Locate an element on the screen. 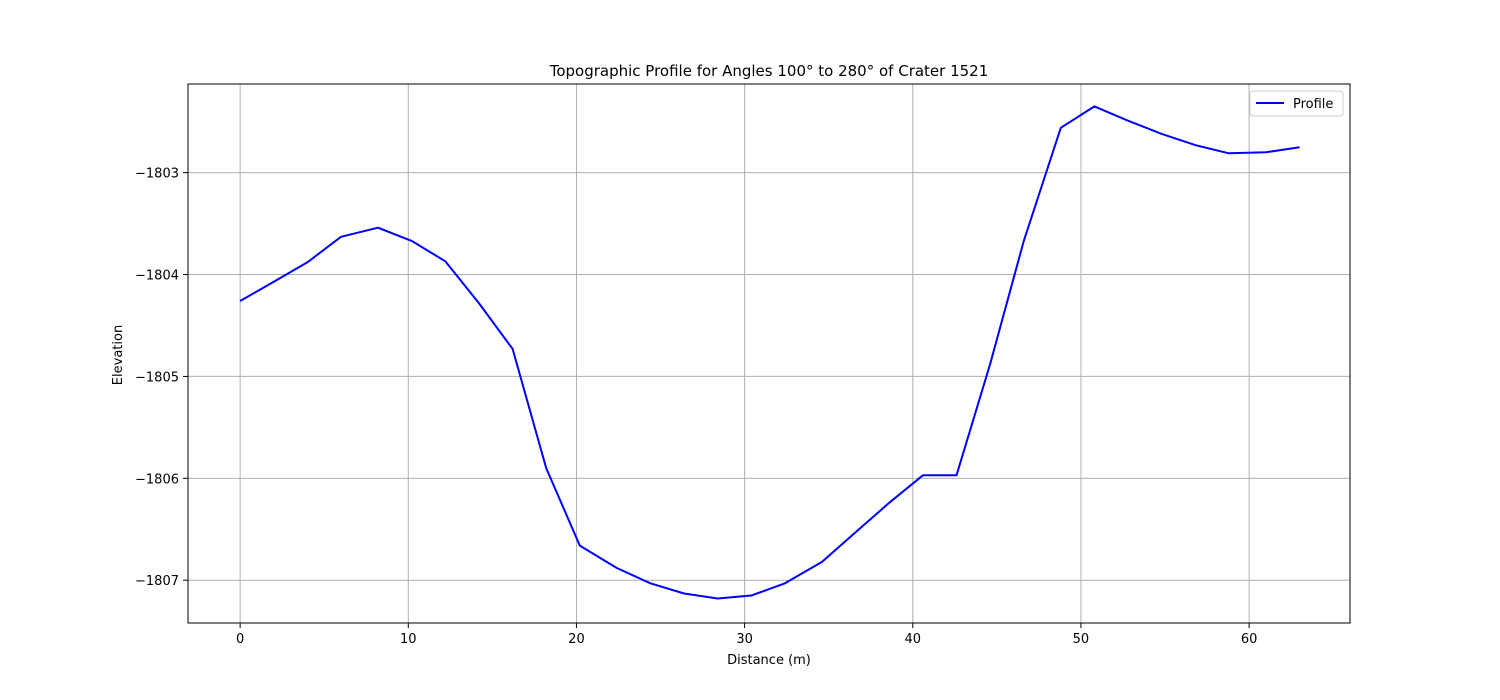 This screenshot has height=700, width=1500. legend-box is located at coordinates (1296, 103).